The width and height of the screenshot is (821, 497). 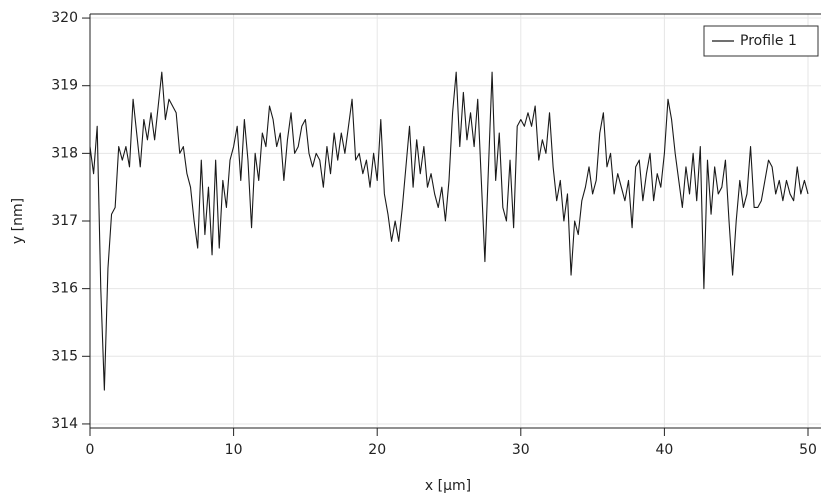 I want to click on x-tick-label: 30, so click(x=521, y=450).